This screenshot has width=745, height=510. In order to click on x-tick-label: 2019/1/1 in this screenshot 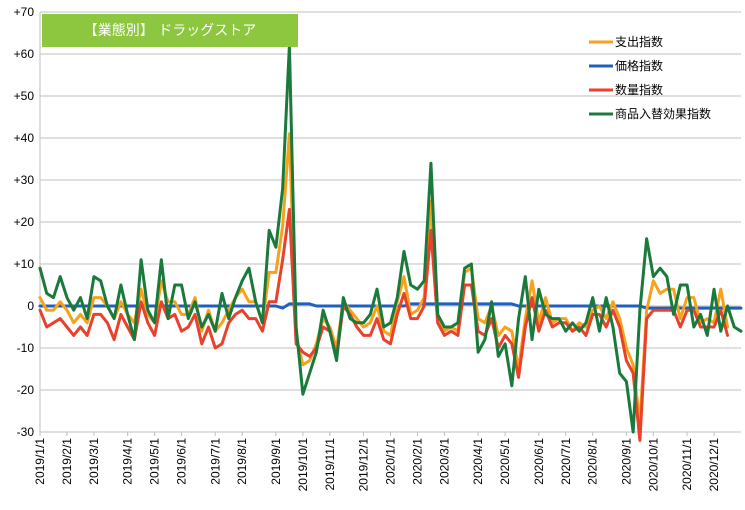, I will do `click(40, 461)`.